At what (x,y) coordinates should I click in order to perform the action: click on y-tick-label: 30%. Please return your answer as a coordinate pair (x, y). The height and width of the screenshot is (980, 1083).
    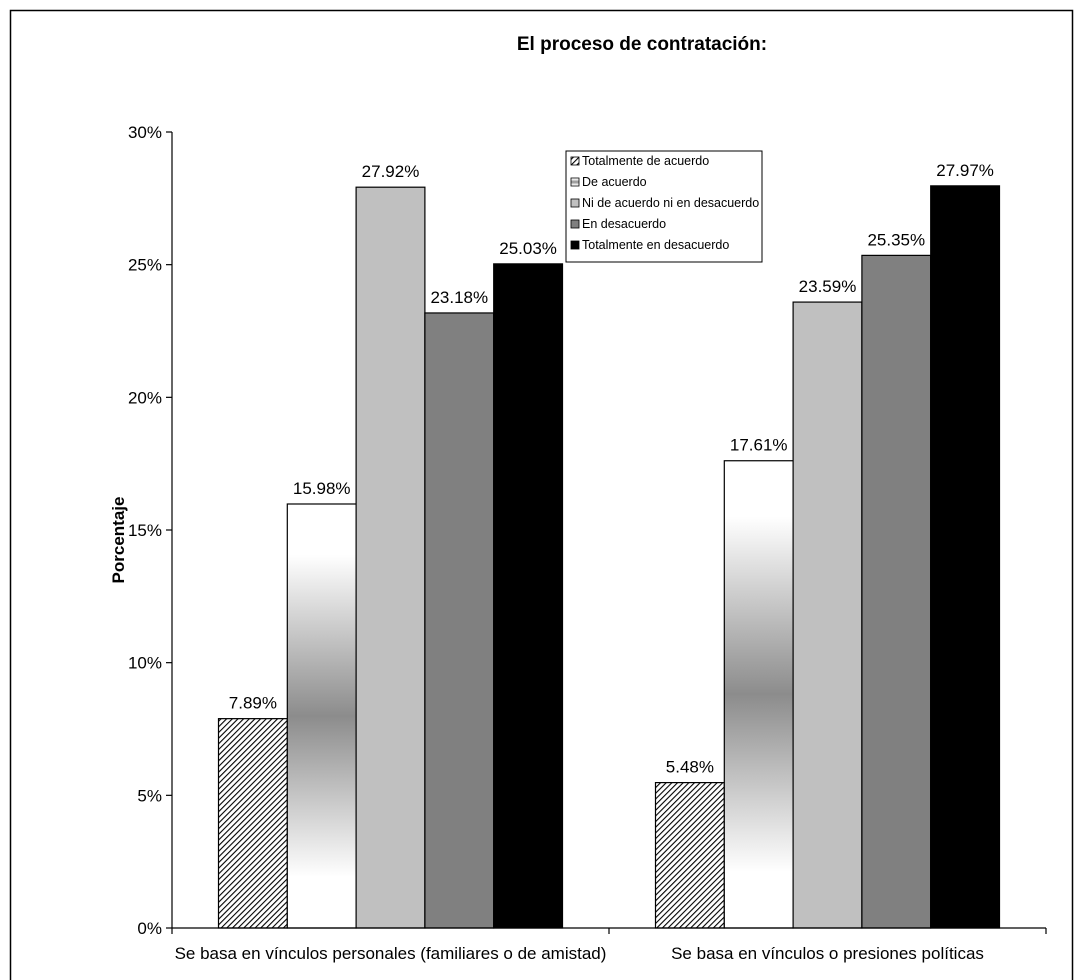
    Looking at the image, I should click on (145, 132).